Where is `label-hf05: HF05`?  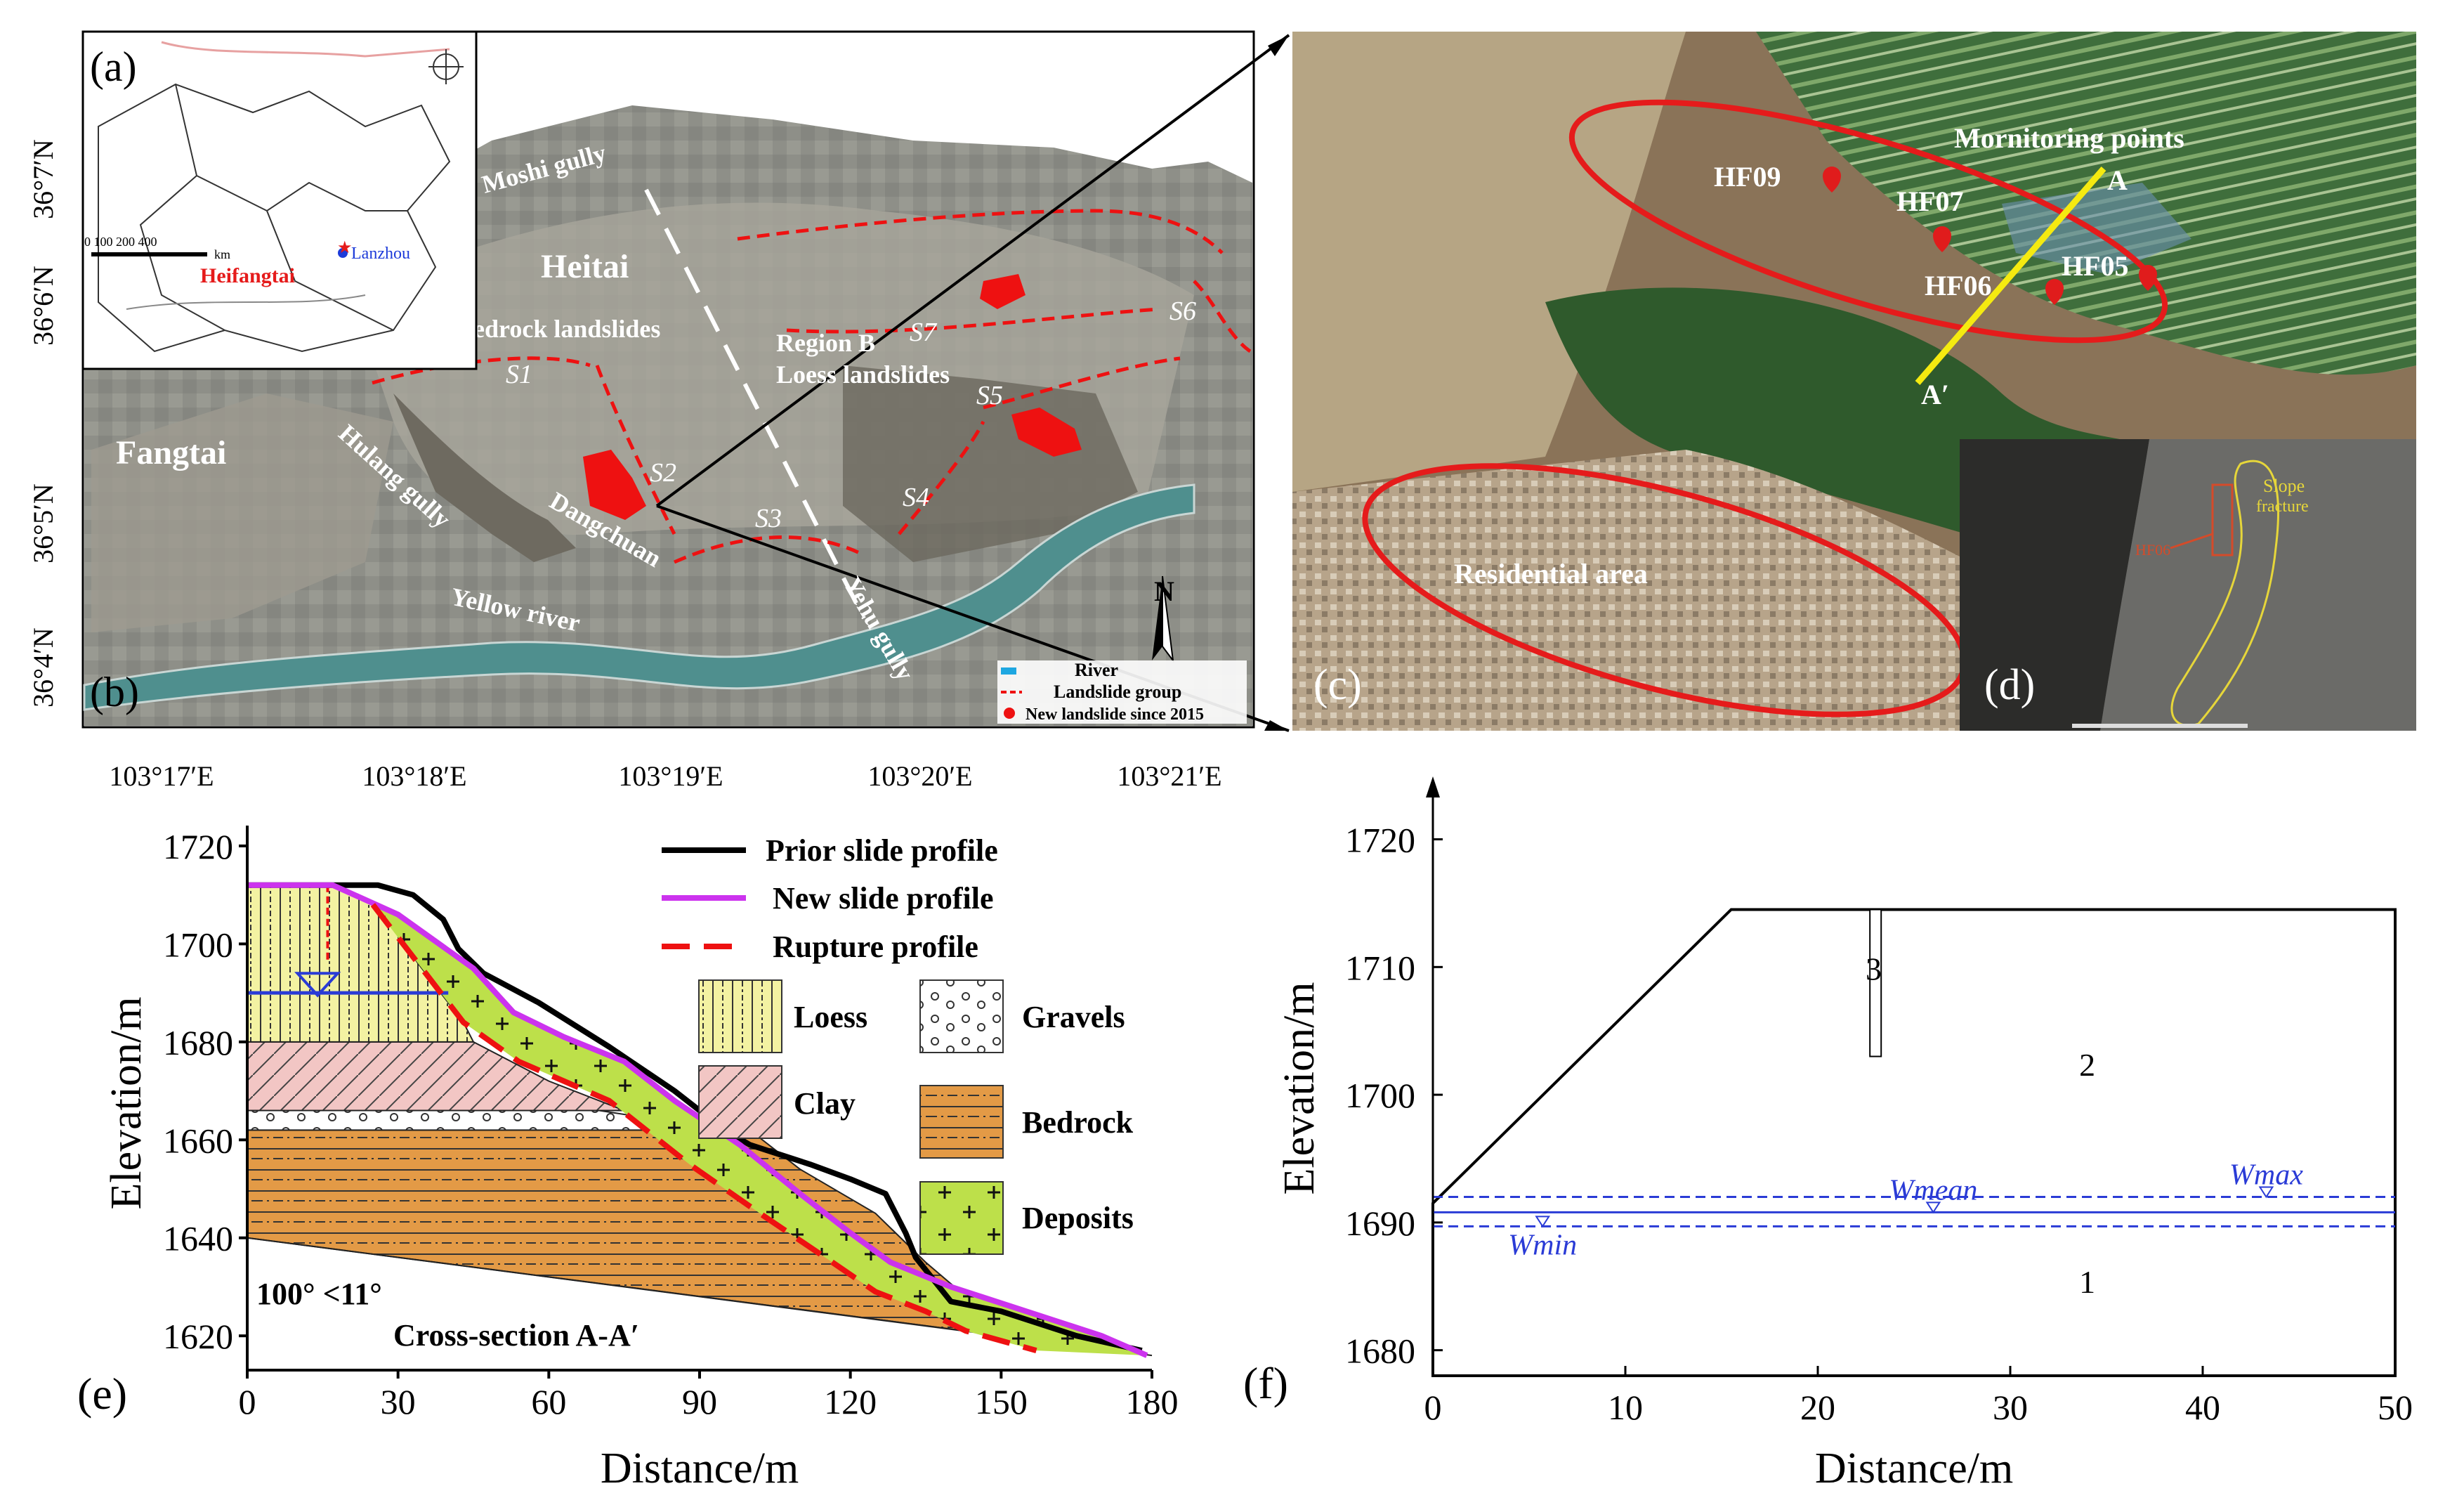
label-hf05: HF05 is located at coordinates (2095, 266).